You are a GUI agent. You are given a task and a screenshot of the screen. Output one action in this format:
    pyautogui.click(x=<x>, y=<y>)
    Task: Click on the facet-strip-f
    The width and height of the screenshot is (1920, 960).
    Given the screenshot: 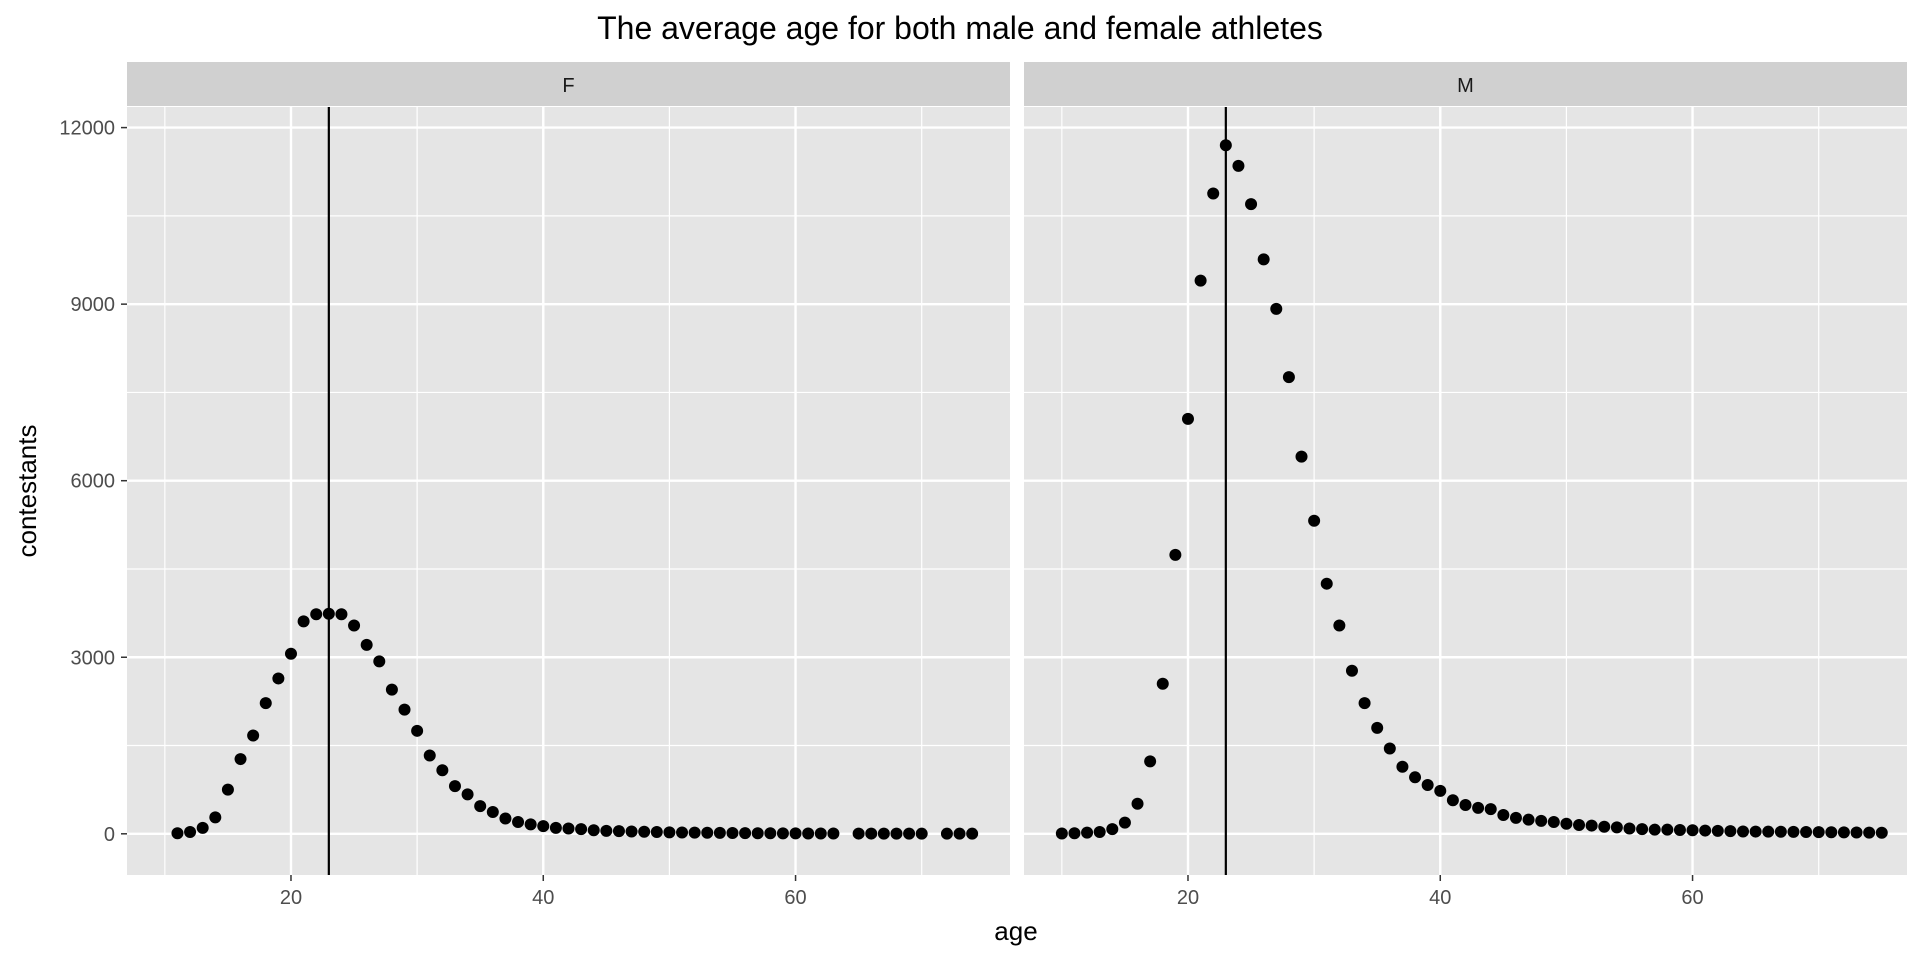 What is the action you would take?
    pyautogui.click(x=568, y=84)
    